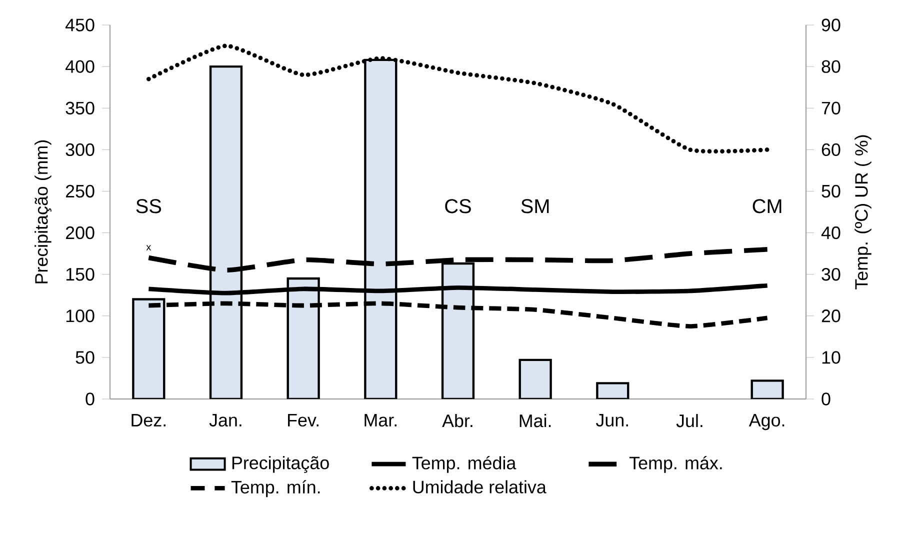 The image size is (900, 549). Describe the element at coordinates (457, 421) in the screenshot. I see `x-tick-label: Abr.` at that location.